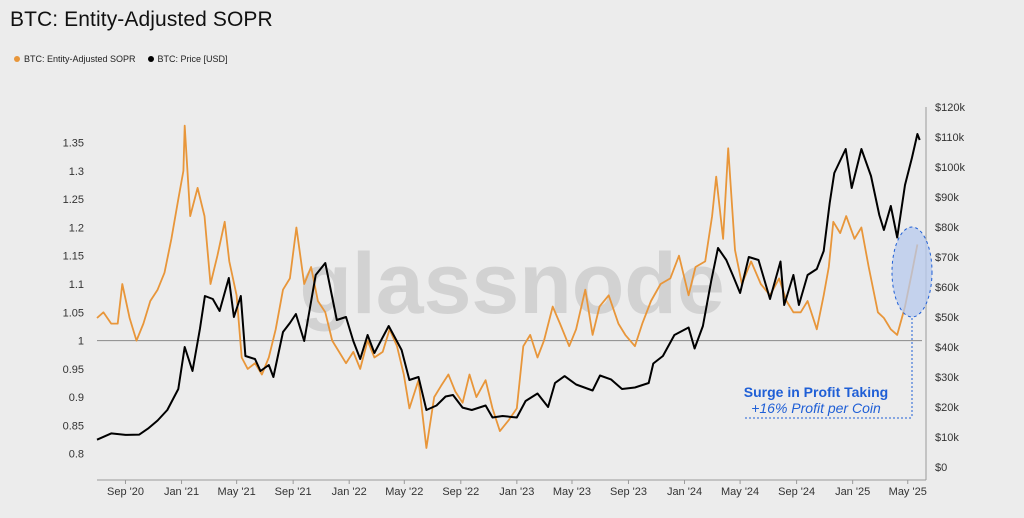  What do you see at coordinates (947, 348) in the screenshot?
I see `right-tick-label: $40k` at bounding box center [947, 348].